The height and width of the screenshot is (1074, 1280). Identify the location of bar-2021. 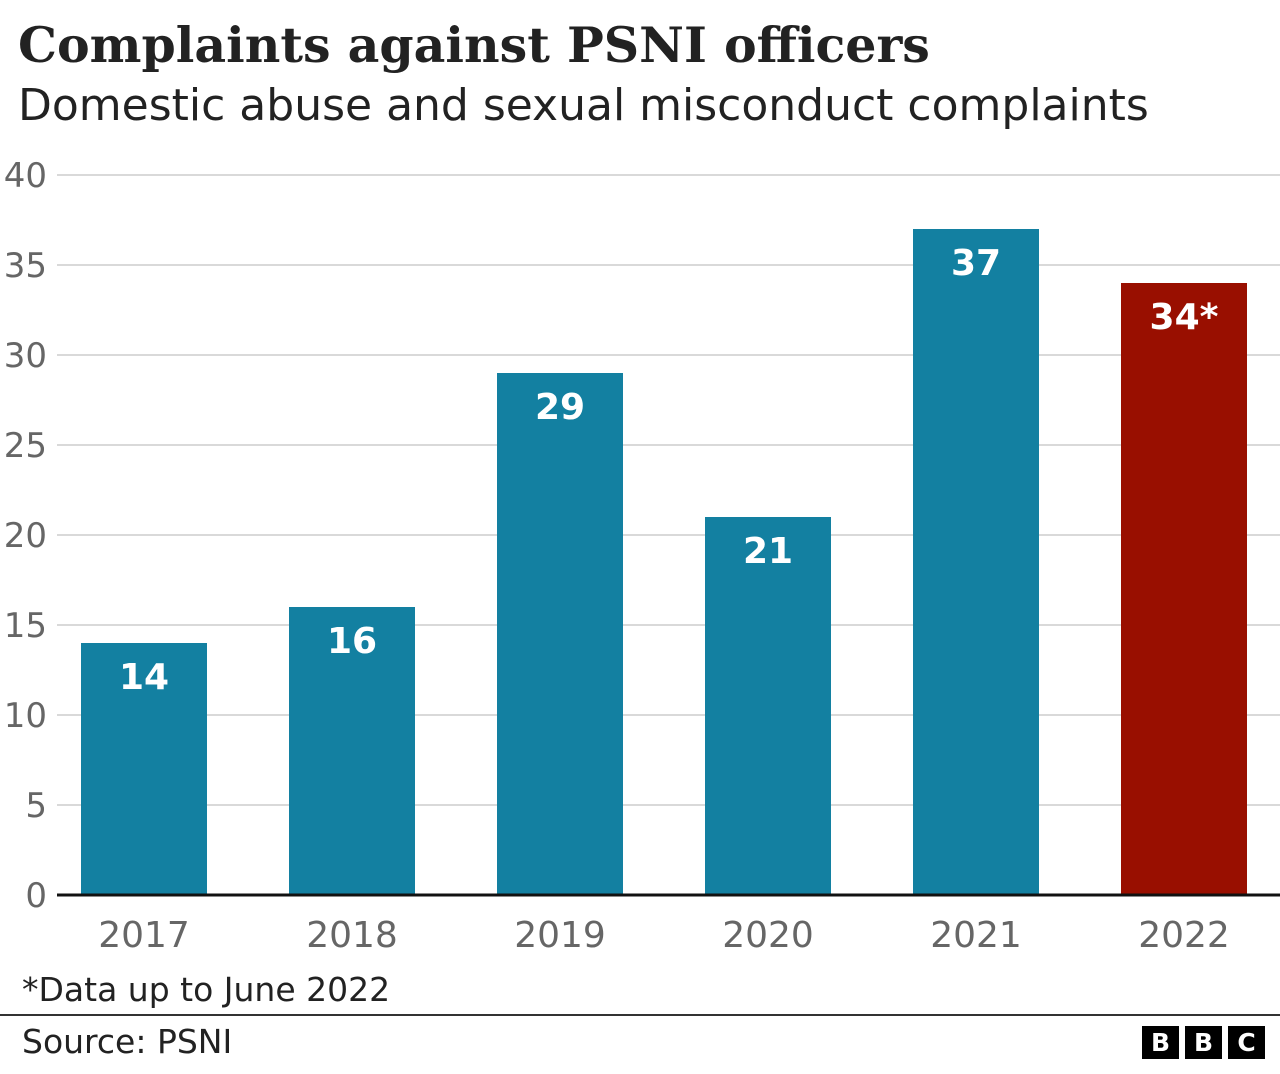
(976, 562).